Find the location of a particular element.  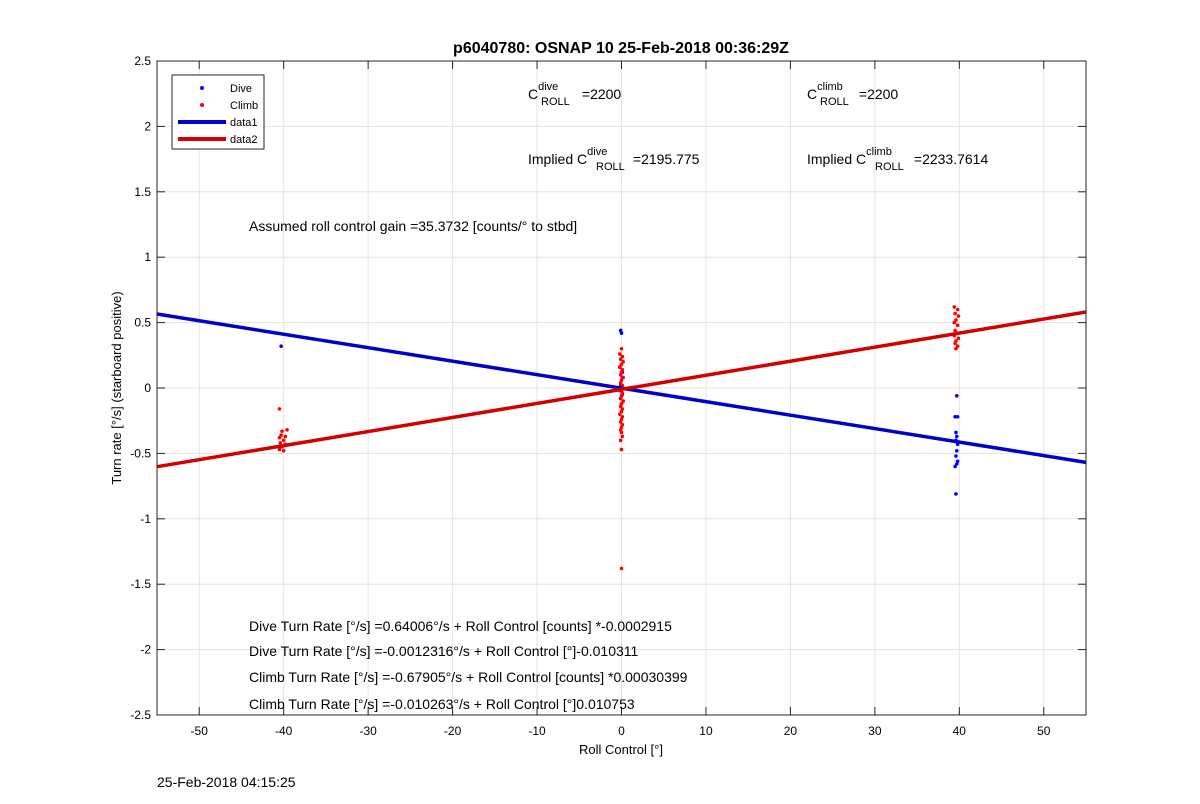

legend-label-data1: data1 is located at coordinates (244, 123).